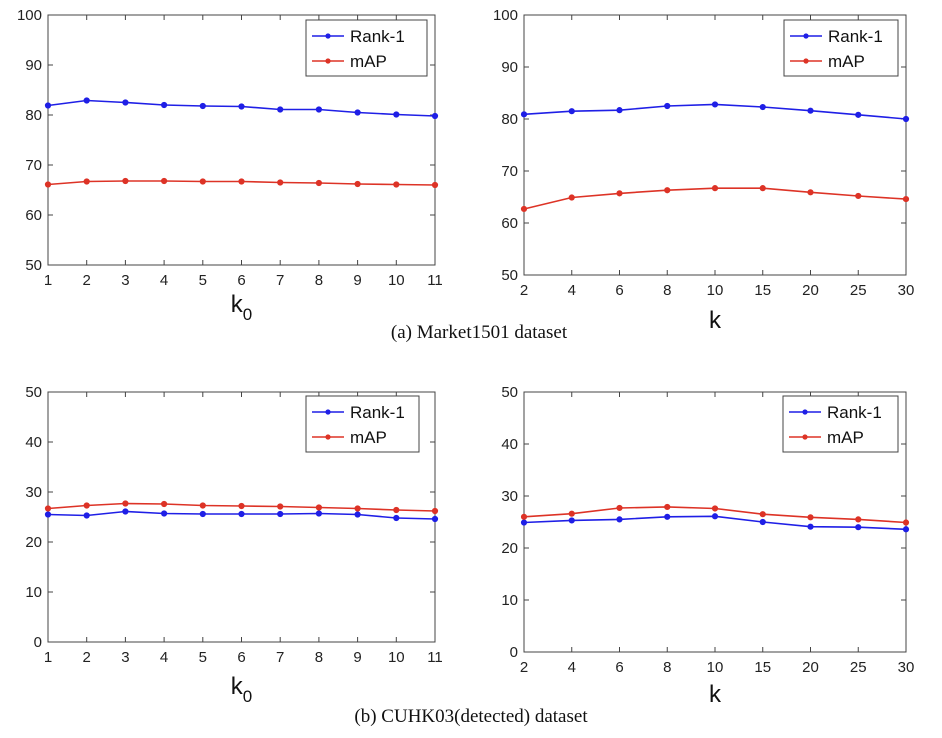 This screenshot has width=942, height=738. I want to click on x-tick-label: 15, so click(762, 667).